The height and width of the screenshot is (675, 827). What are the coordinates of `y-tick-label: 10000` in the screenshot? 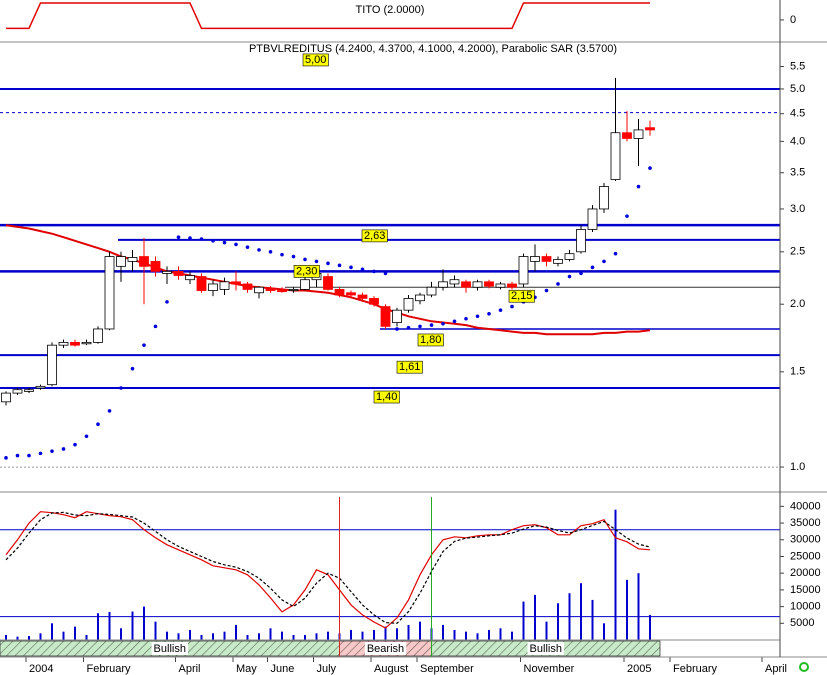 It's located at (805, 606).